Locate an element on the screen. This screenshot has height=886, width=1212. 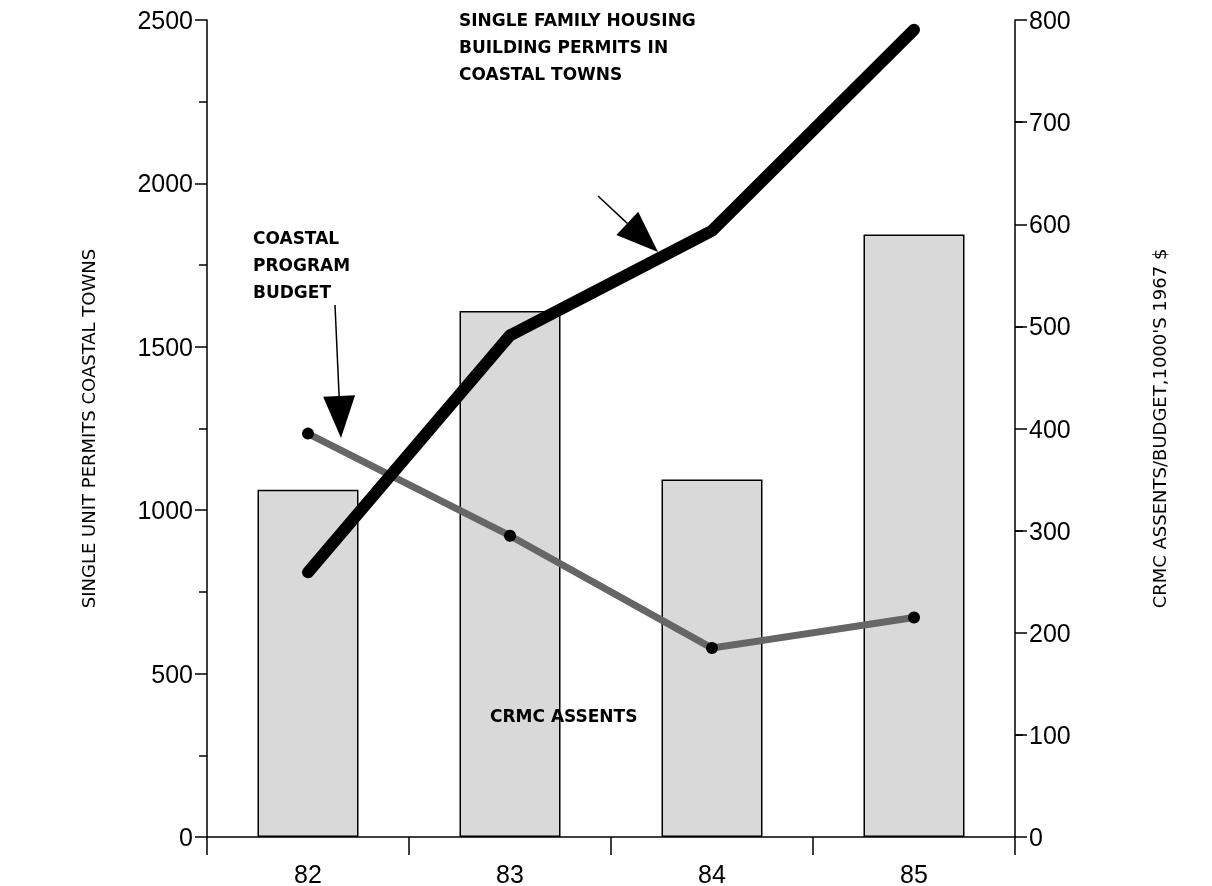
y2-tick-label: 0 is located at coordinates (1036, 837).